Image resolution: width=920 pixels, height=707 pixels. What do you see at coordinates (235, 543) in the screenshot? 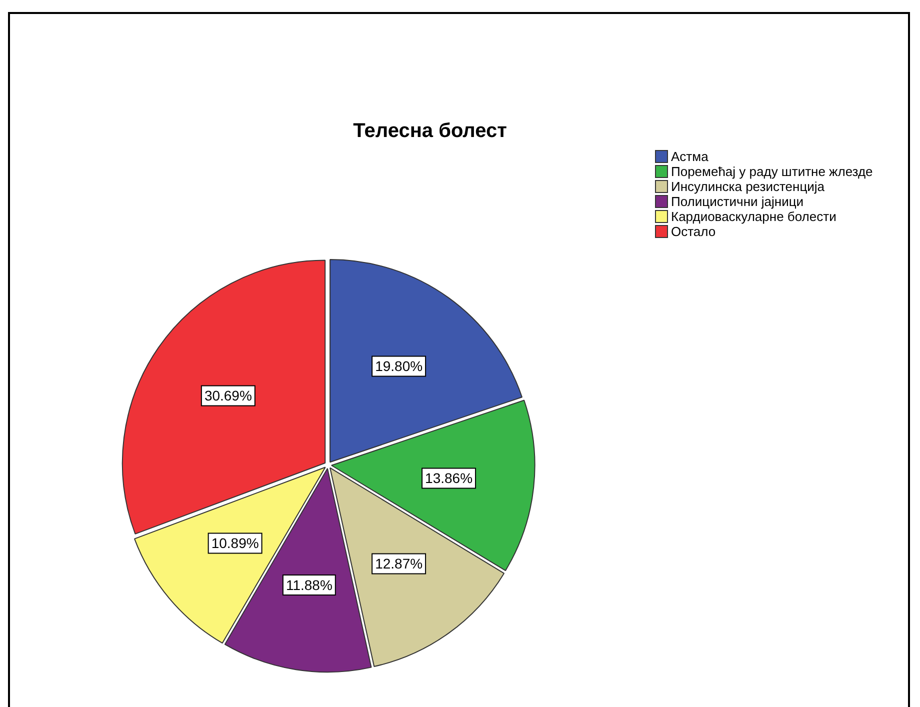
I see `data-label: 10.89%` at bounding box center [235, 543].